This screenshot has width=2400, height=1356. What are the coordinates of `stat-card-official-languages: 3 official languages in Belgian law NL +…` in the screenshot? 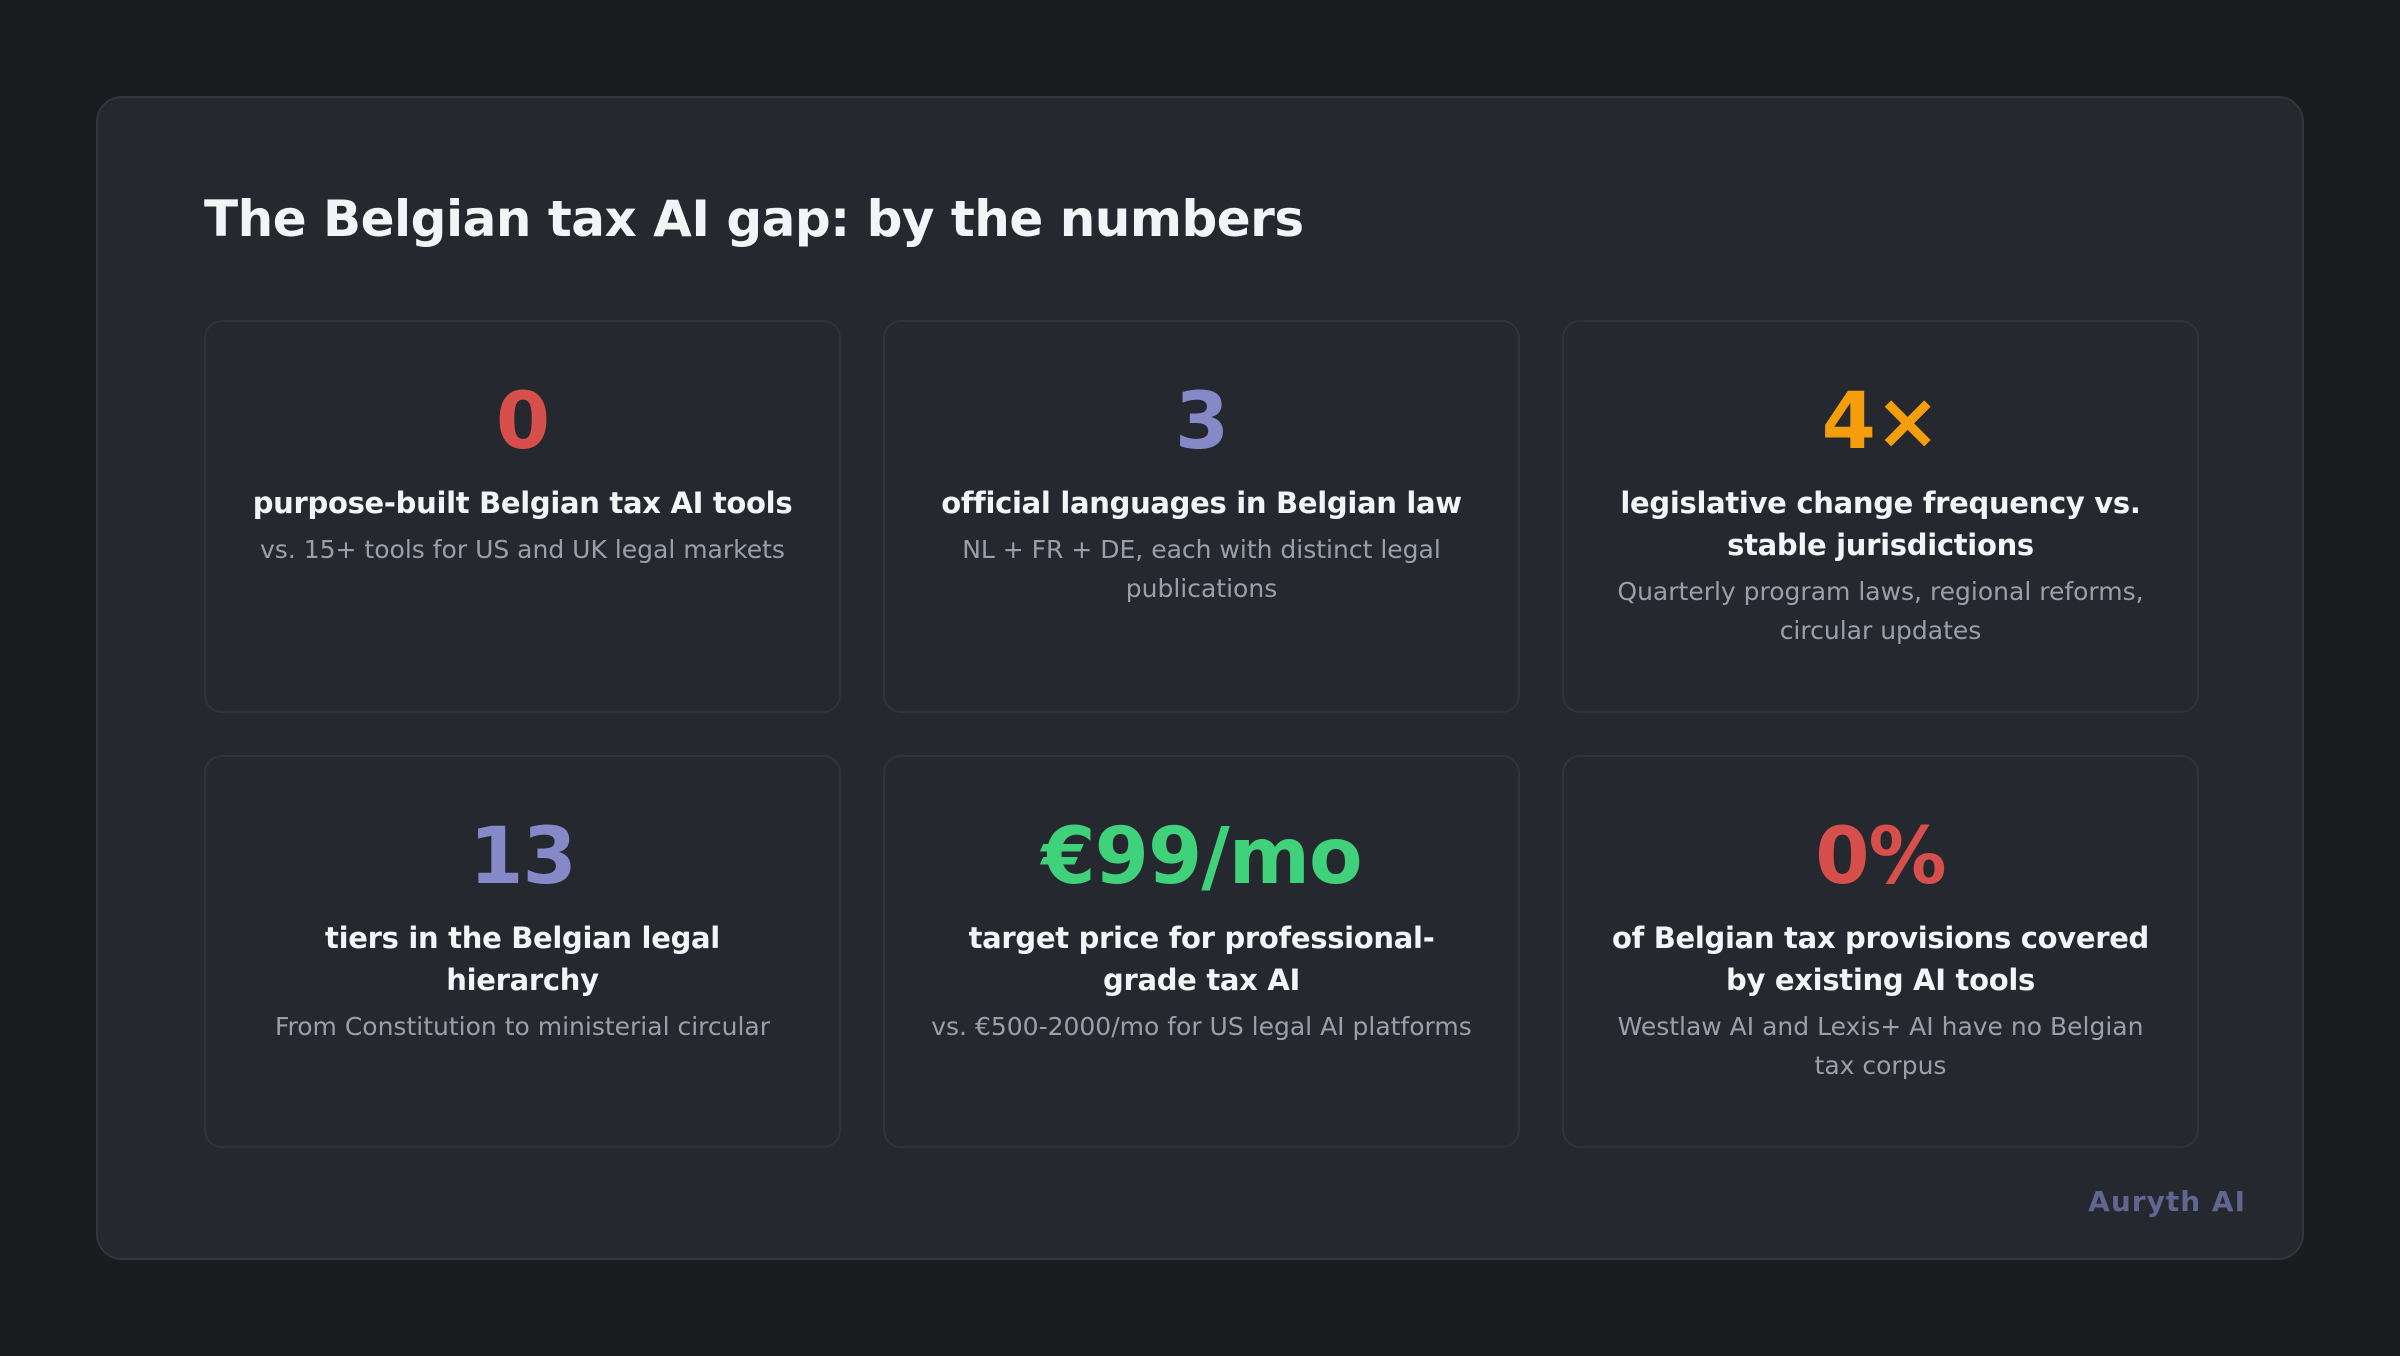 It's located at (1201, 516).